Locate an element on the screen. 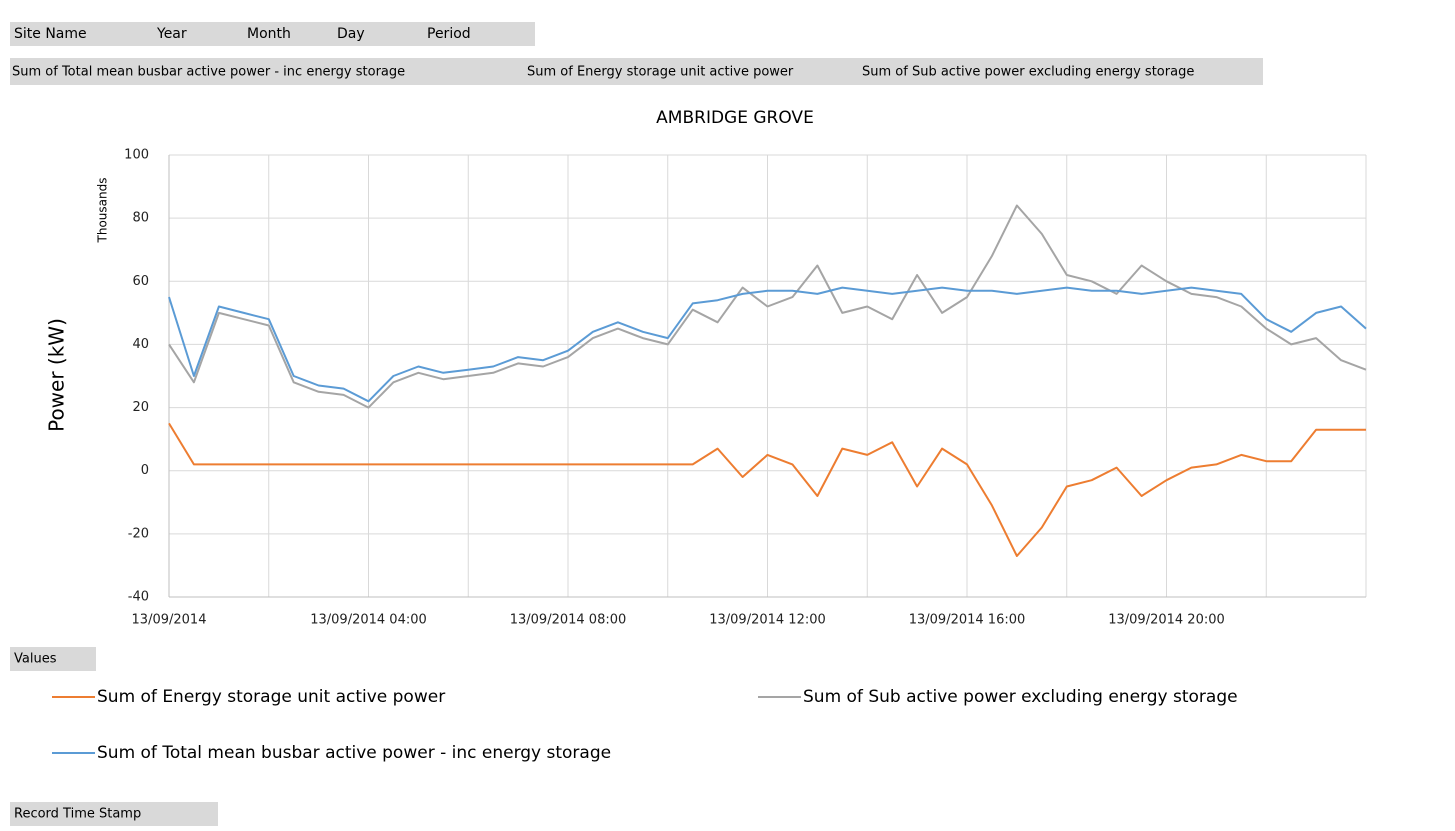 The width and height of the screenshot is (1455, 831). field-button-label: Site Name is located at coordinates (50, 34).